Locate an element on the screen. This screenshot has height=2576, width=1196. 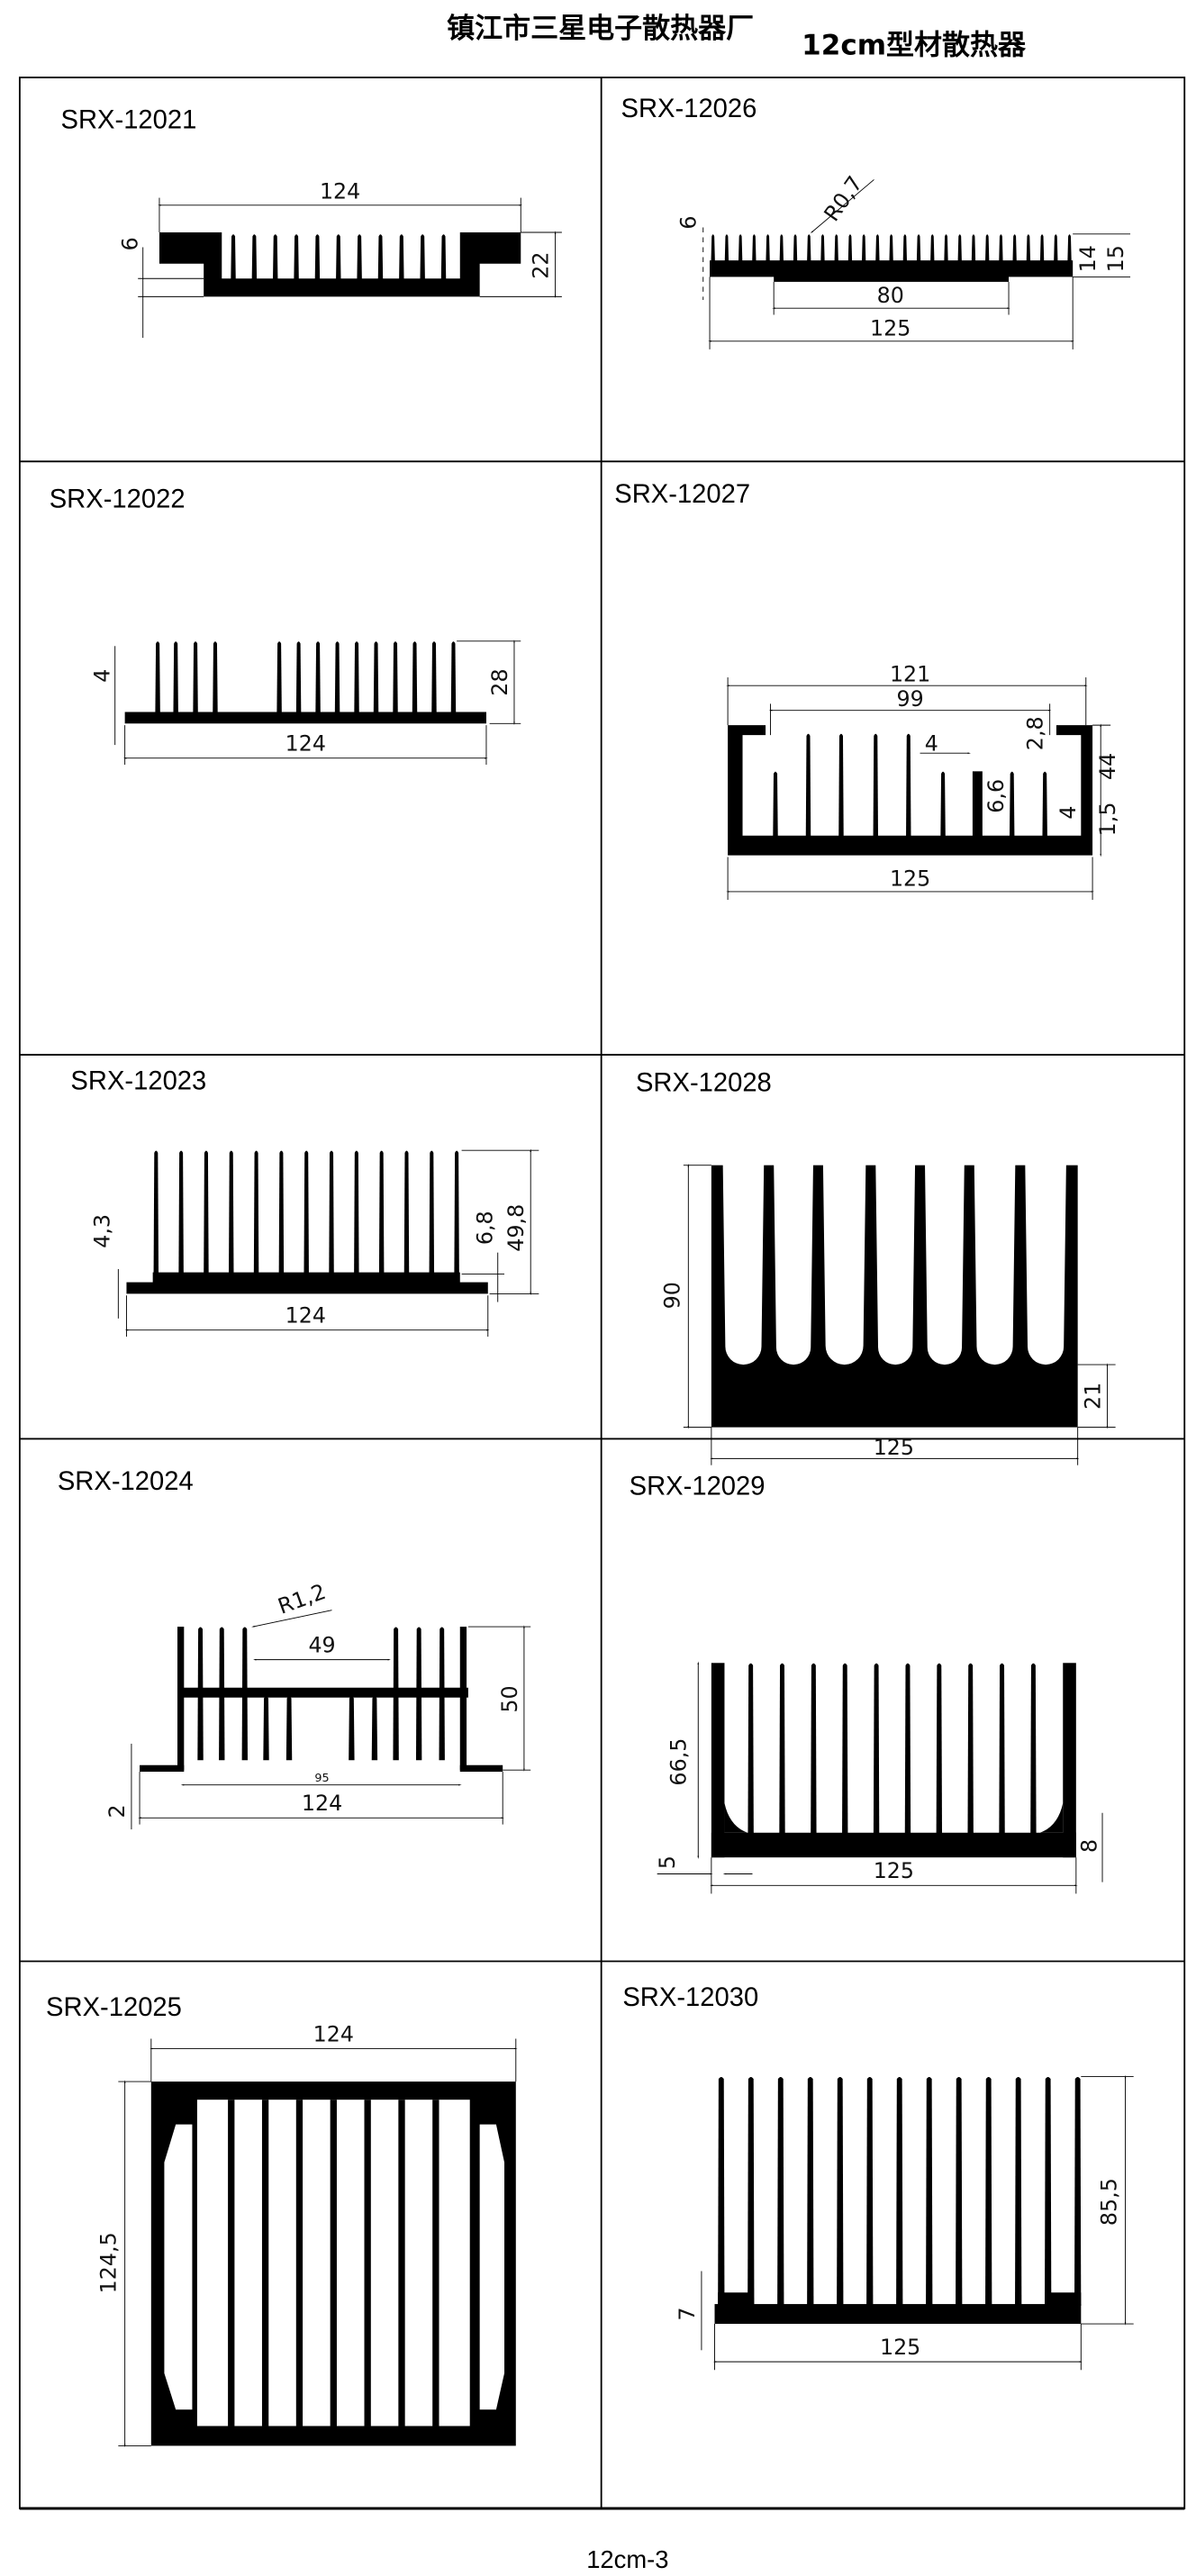
dimension-label: 49,8 is located at coordinates (516, 1228).